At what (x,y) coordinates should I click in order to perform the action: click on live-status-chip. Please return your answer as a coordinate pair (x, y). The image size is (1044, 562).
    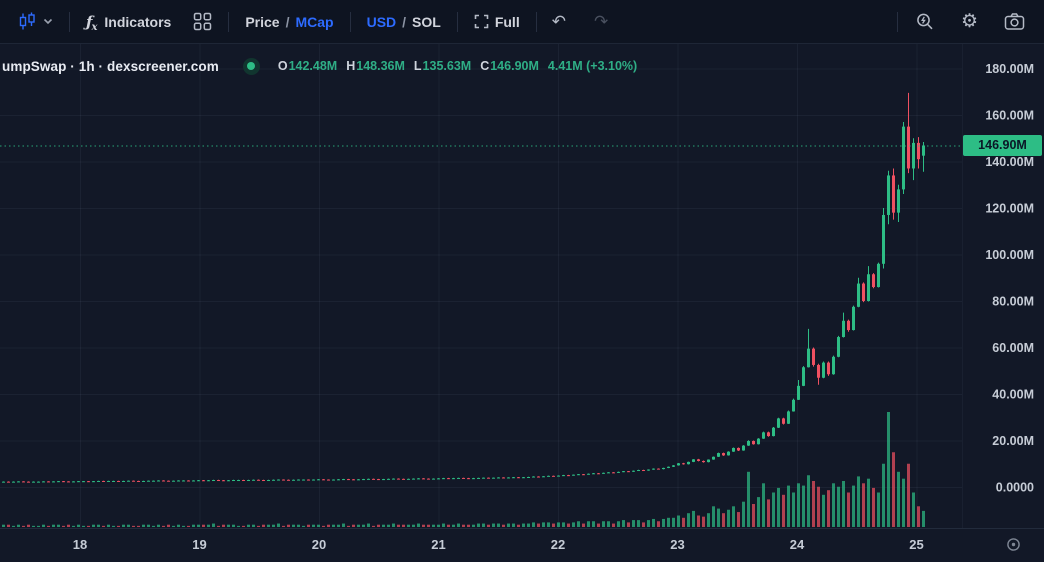
    Looking at the image, I should click on (251, 66).